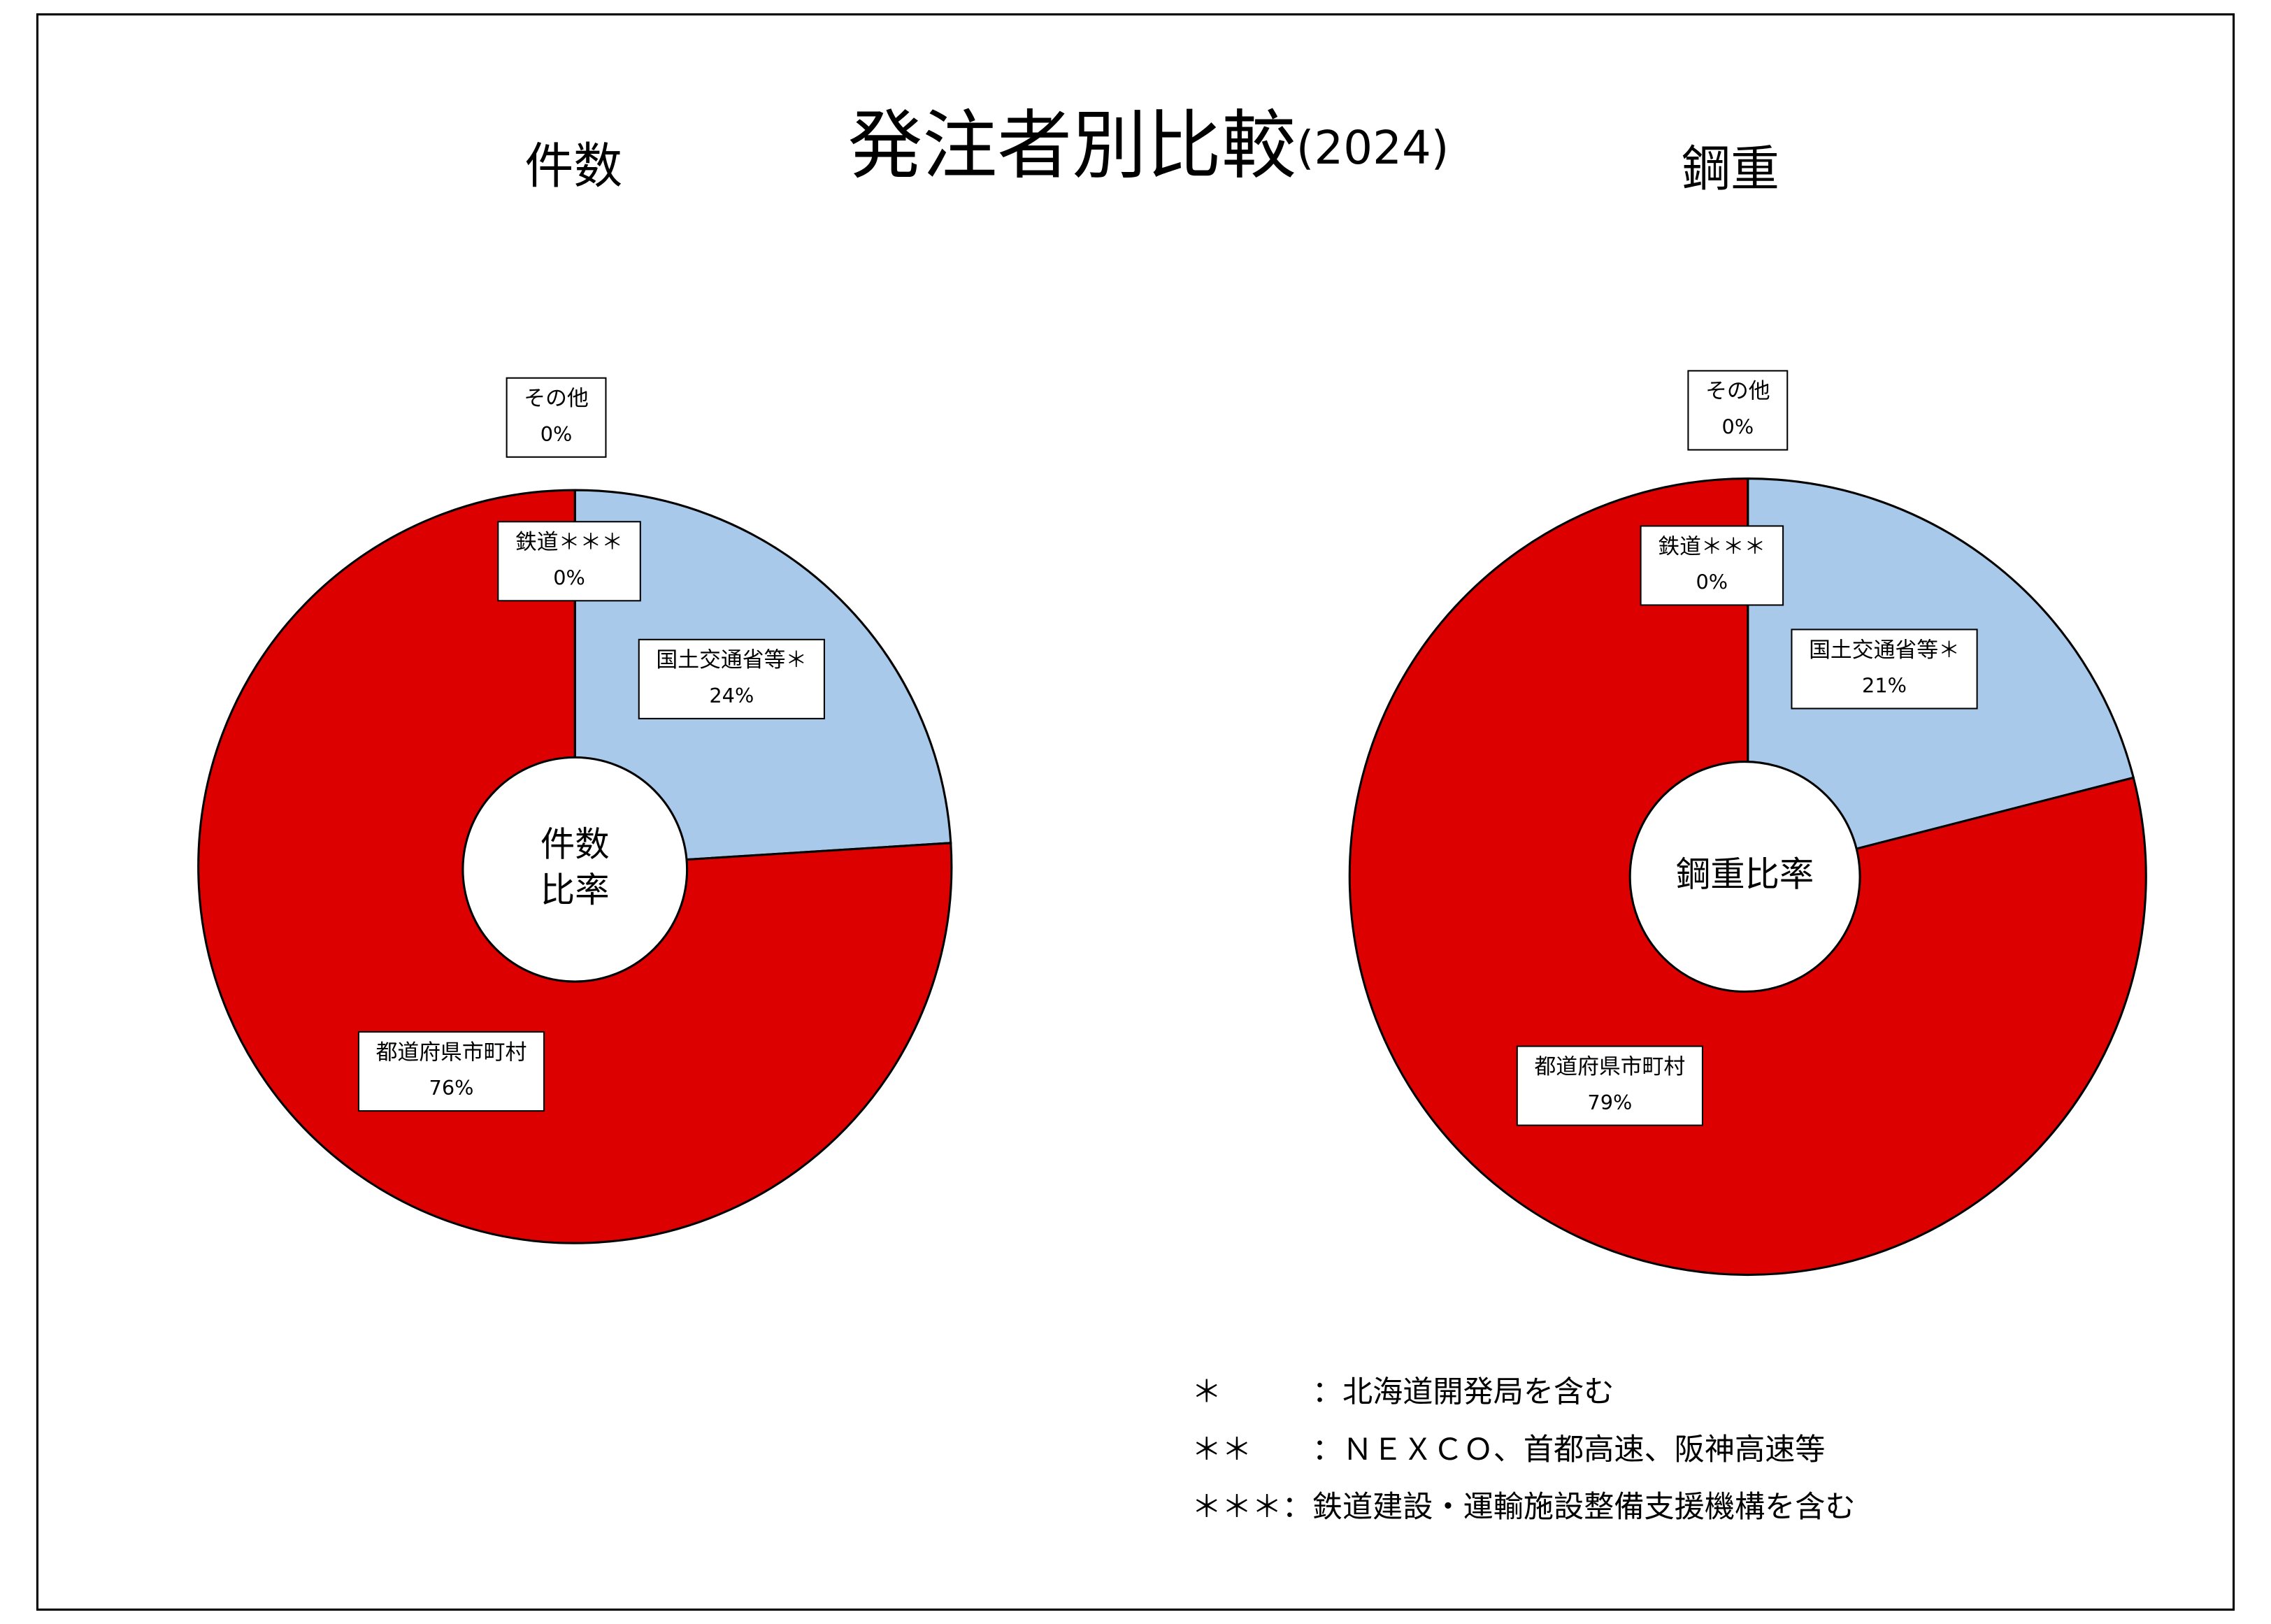 The height and width of the screenshot is (1624, 2271). Describe the element at coordinates (573, 166) in the screenshot. I see `pie-title: 件数` at that location.